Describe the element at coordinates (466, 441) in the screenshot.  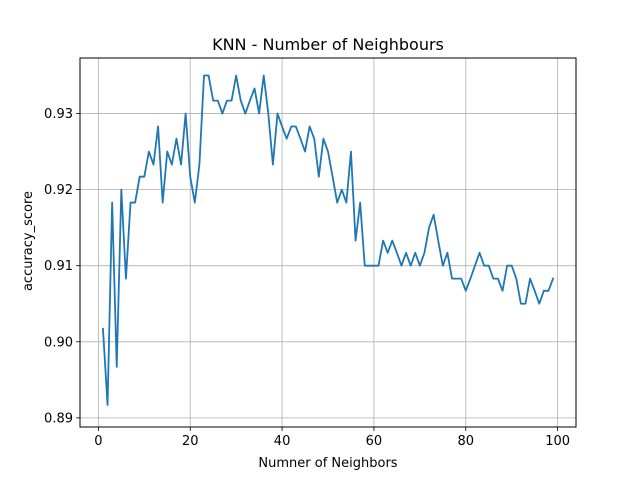
I see `x-tick-label: 80` at that location.